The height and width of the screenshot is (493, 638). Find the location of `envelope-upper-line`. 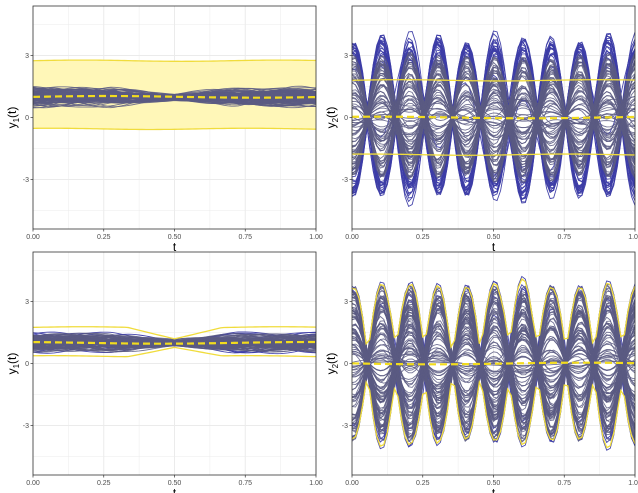

envelope-upper-line is located at coordinates (493, 313).